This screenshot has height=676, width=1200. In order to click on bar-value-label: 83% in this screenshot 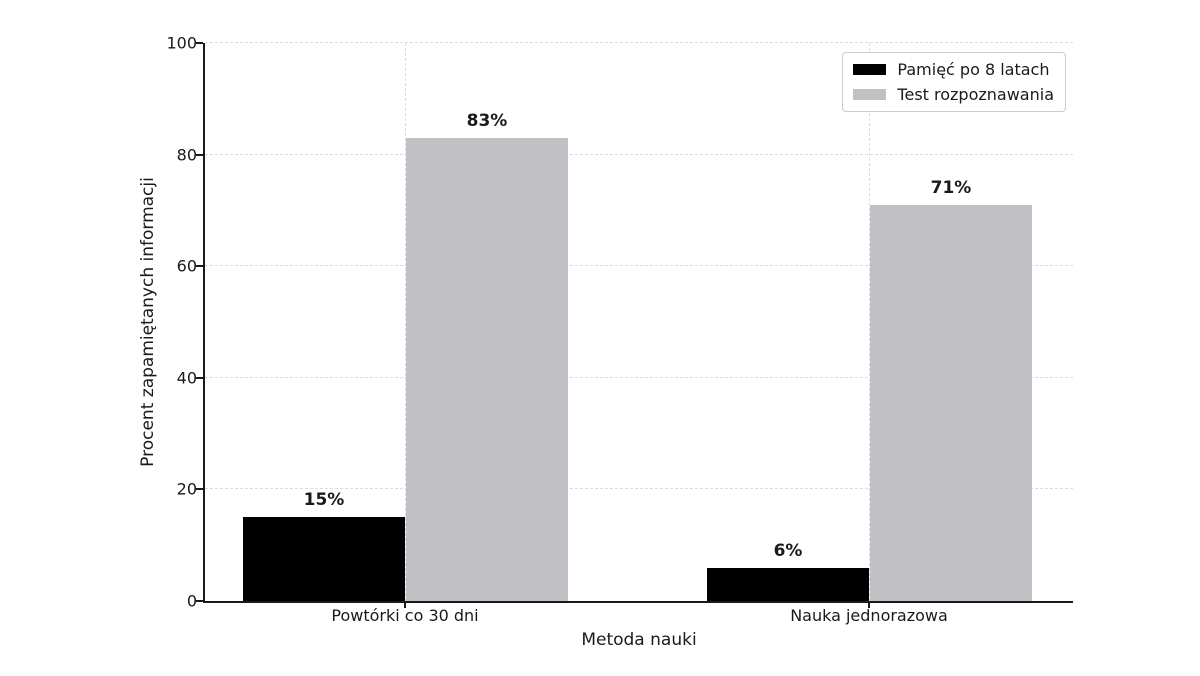, I will do `click(487, 120)`.